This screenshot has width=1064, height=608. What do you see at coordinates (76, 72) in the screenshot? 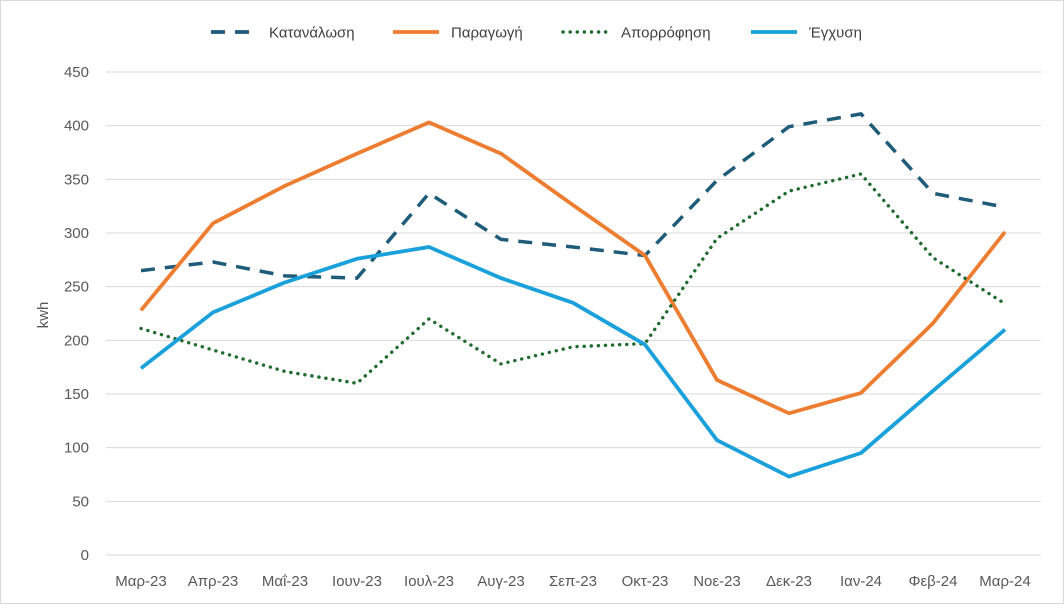
I see `y-tick-label: 450` at bounding box center [76, 72].